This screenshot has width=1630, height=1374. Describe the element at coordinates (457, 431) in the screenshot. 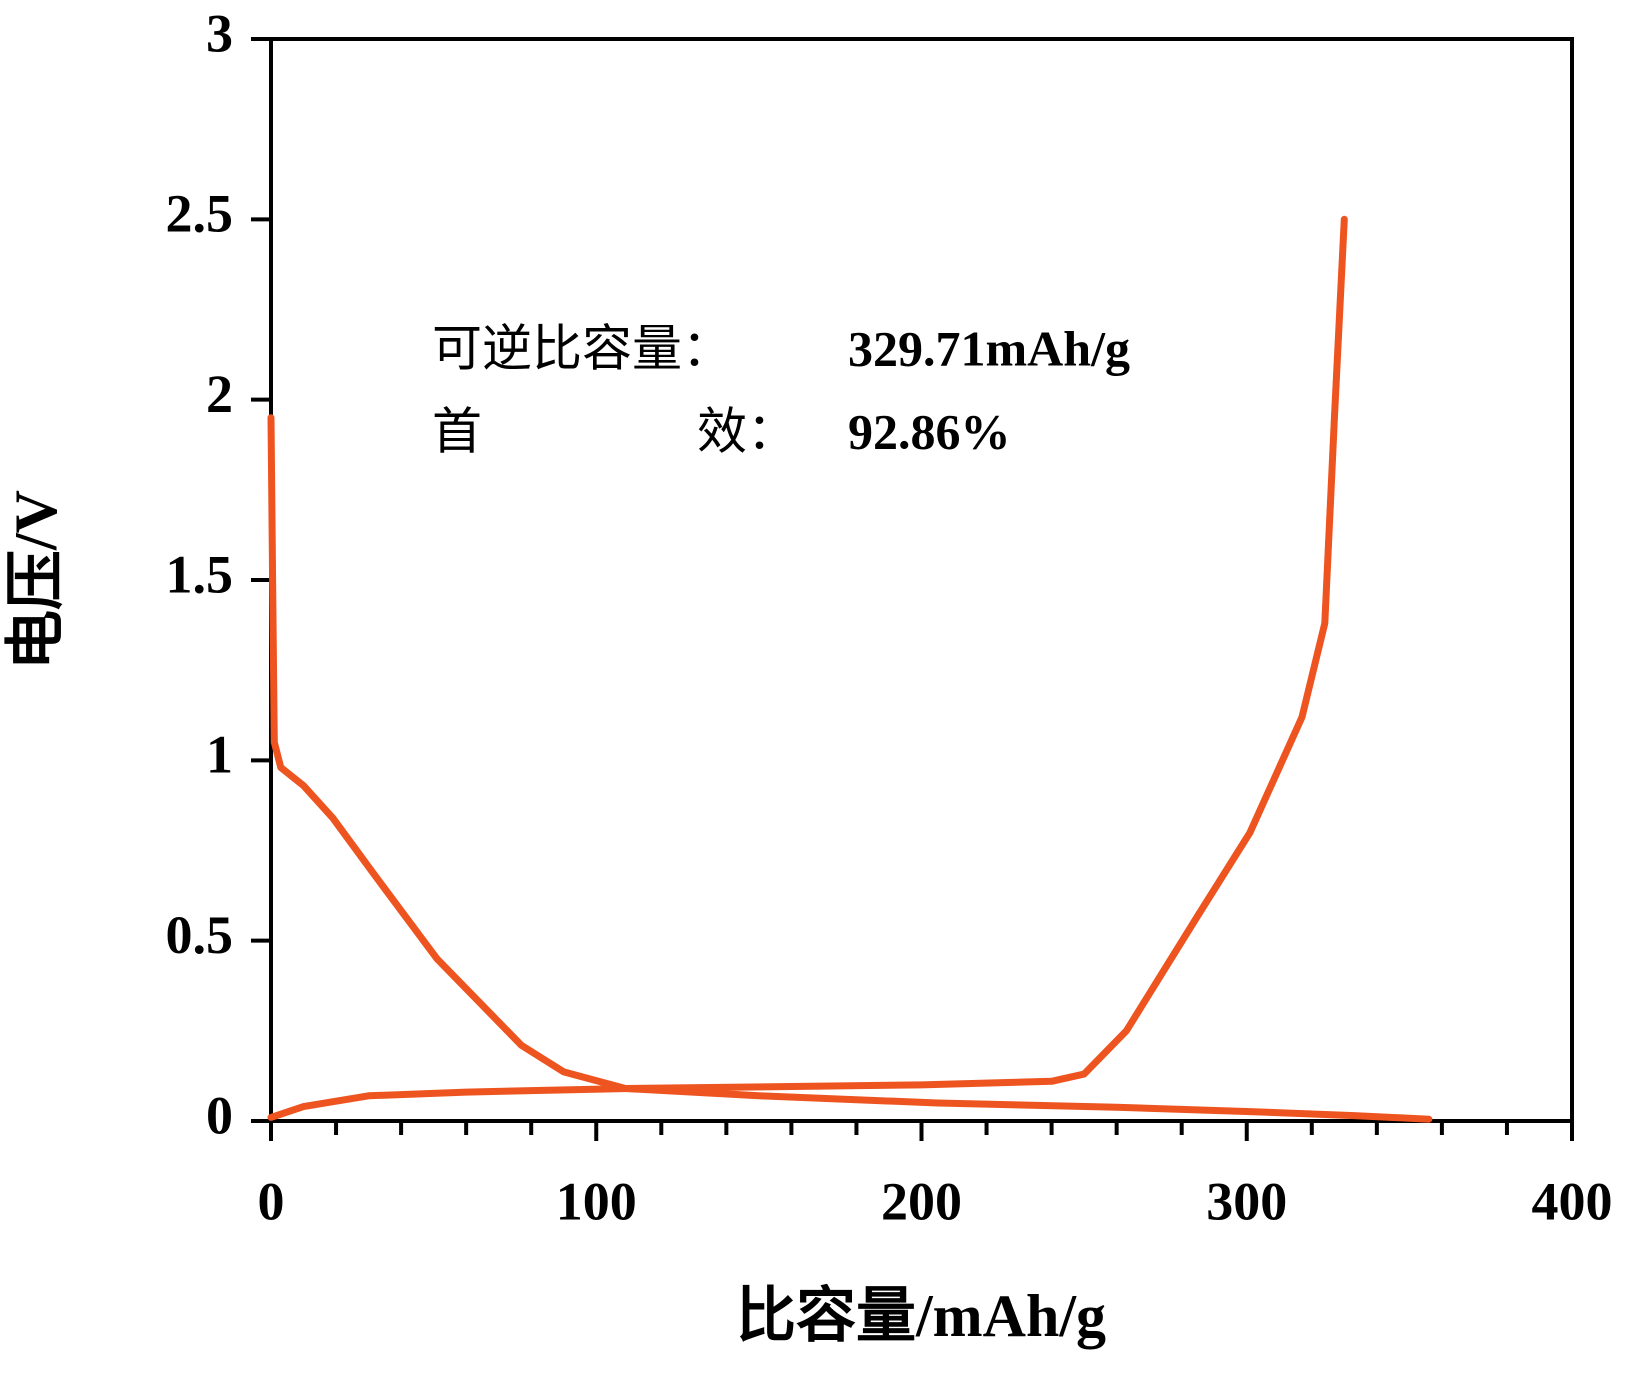

I see `annotation: 首` at that location.